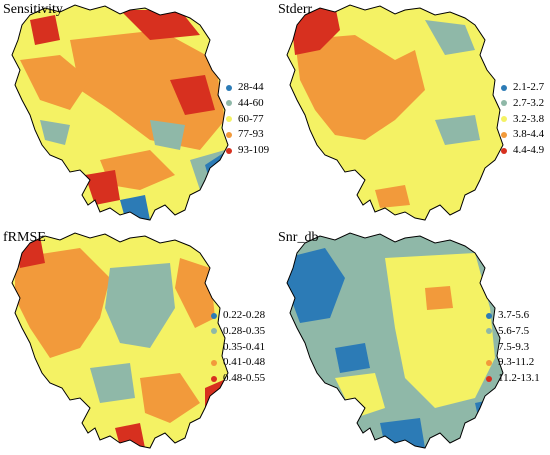 Image resolution: width=550 pixels, height=455 pixels. Describe the element at coordinates (244, 330) in the screenshot. I see `legend-label: 0.28-0.35` at that location.